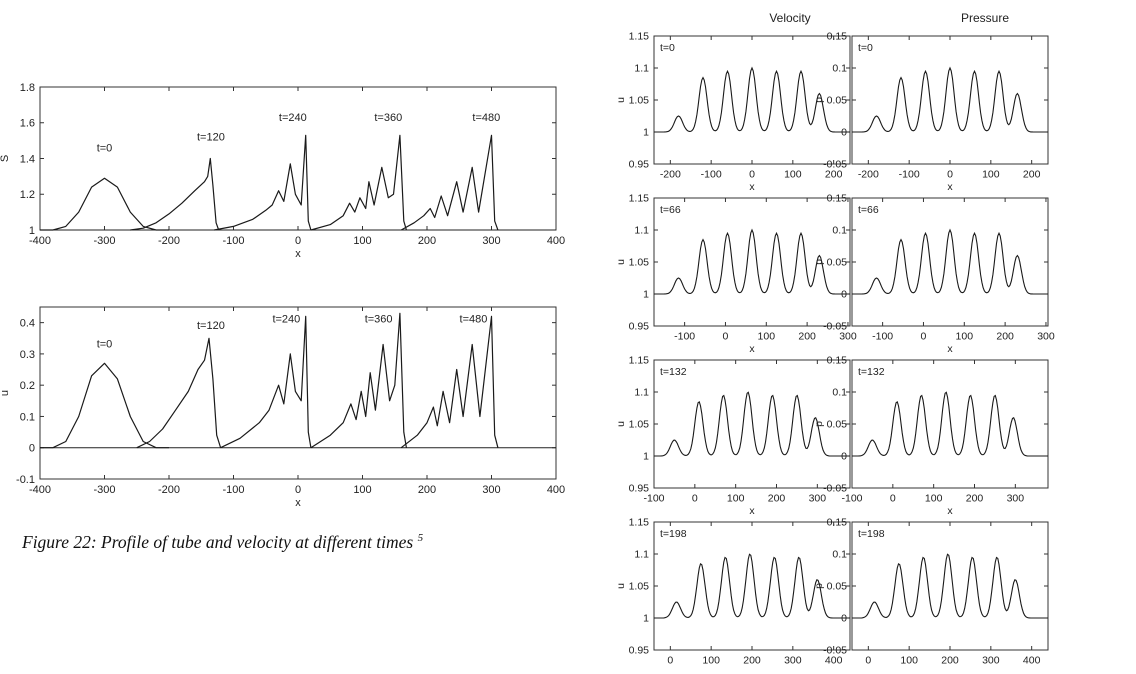 The image size is (1136, 674). What do you see at coordinates (684, 337) in the screenshot?
I see `vel-t66-xtick-label: -100` at bounding box center [684, 337].